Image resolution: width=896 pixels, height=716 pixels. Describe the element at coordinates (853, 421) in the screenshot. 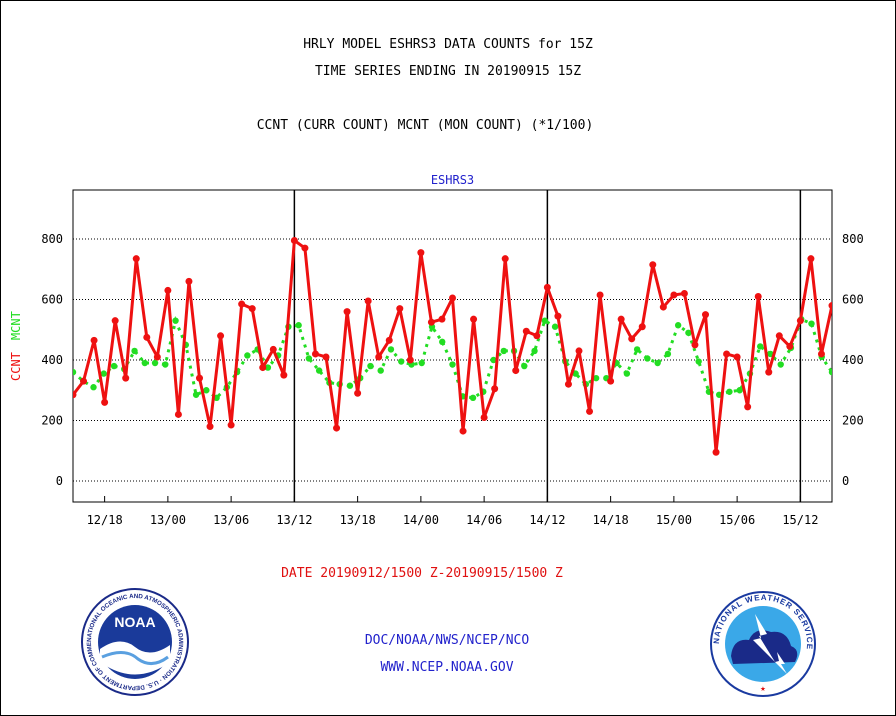

I see `y-tick-label-right: 200` at that location.